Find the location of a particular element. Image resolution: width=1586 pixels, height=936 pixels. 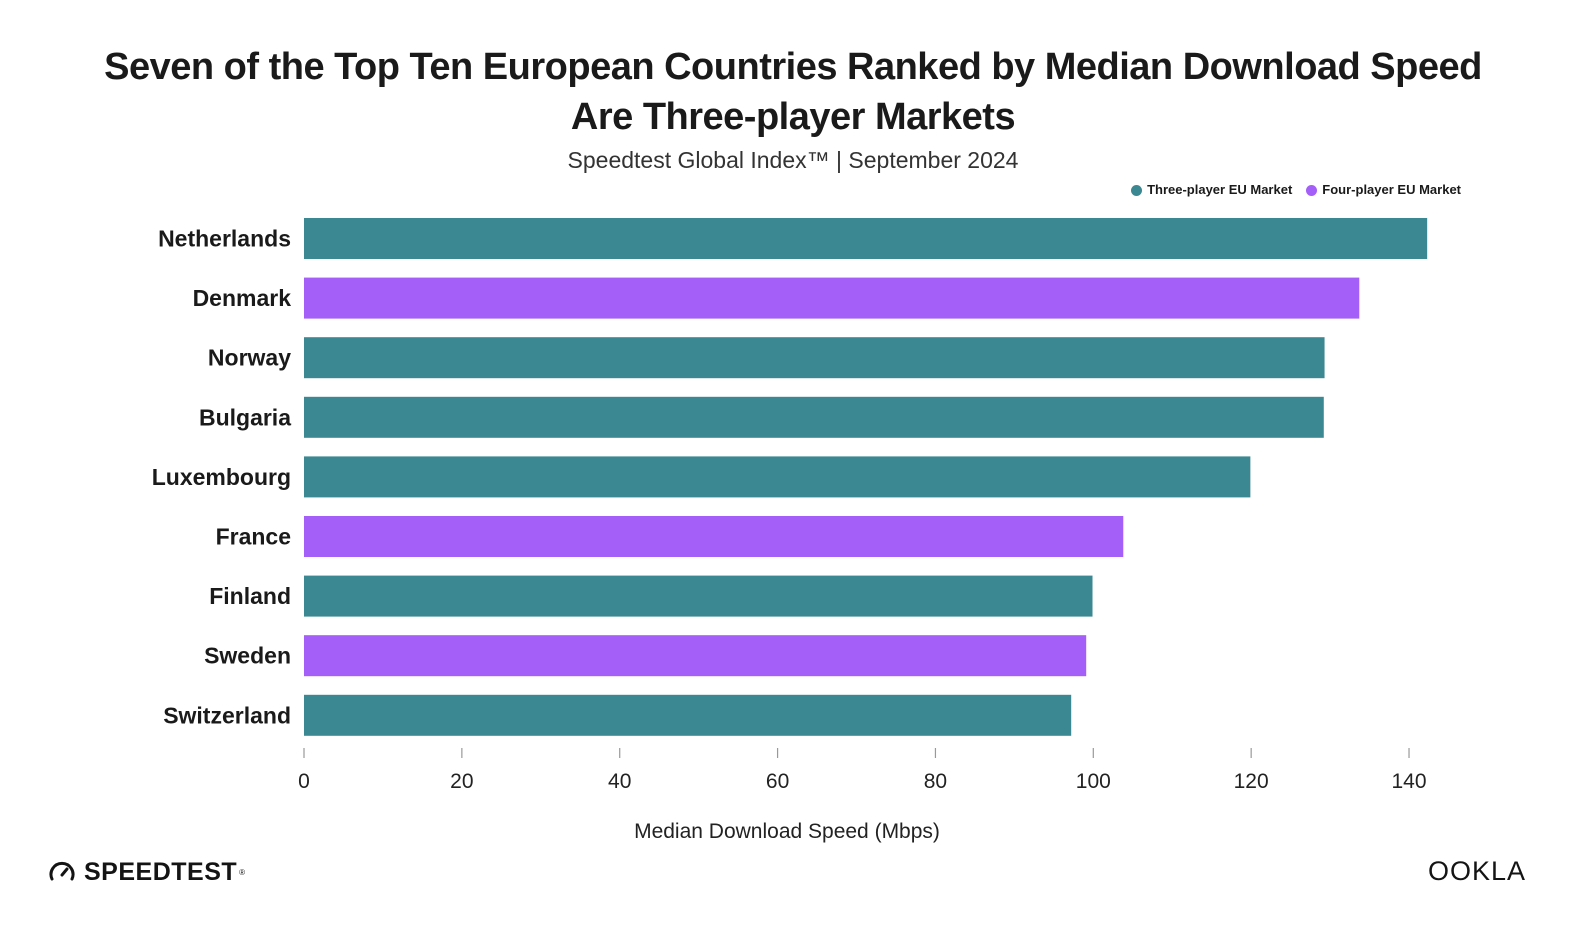

category-label-norway: Norway is located at coordinates (249, 358).